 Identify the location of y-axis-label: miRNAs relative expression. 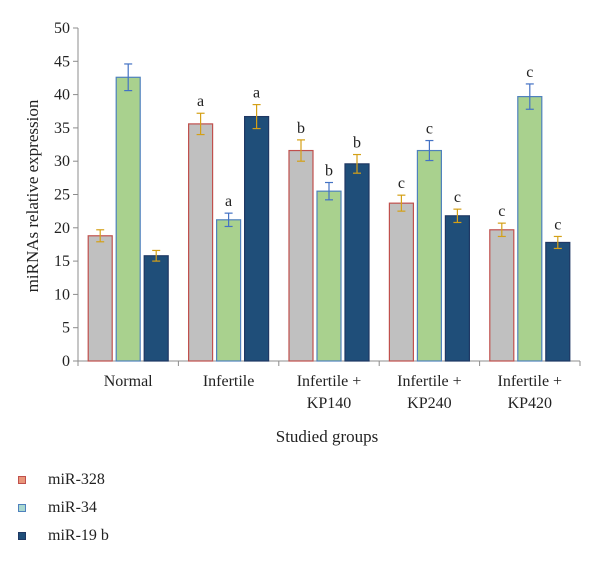
(32, 195).